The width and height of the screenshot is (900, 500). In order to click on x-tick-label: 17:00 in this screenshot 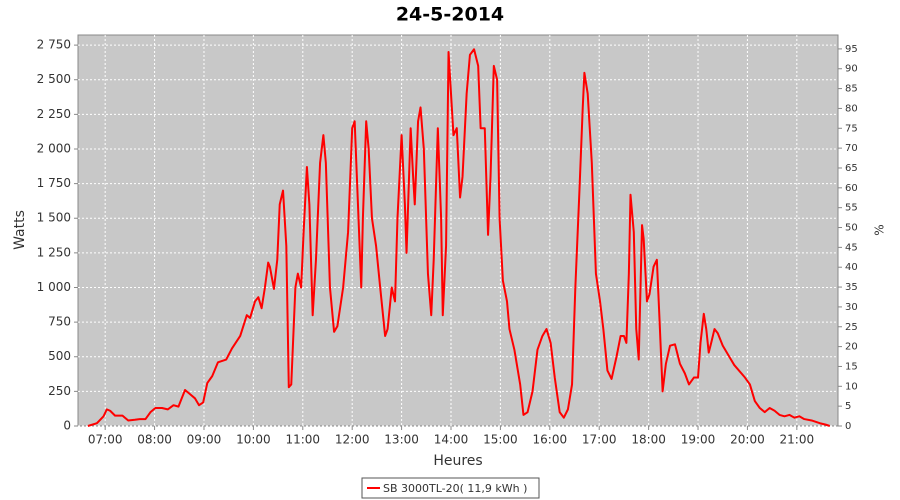, I will do `click(599, 440)`.